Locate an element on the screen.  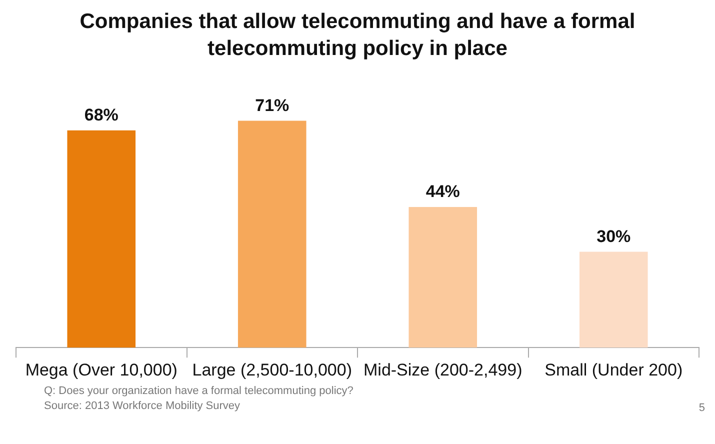
data-label: 44% is located at coordinates (443, 192).